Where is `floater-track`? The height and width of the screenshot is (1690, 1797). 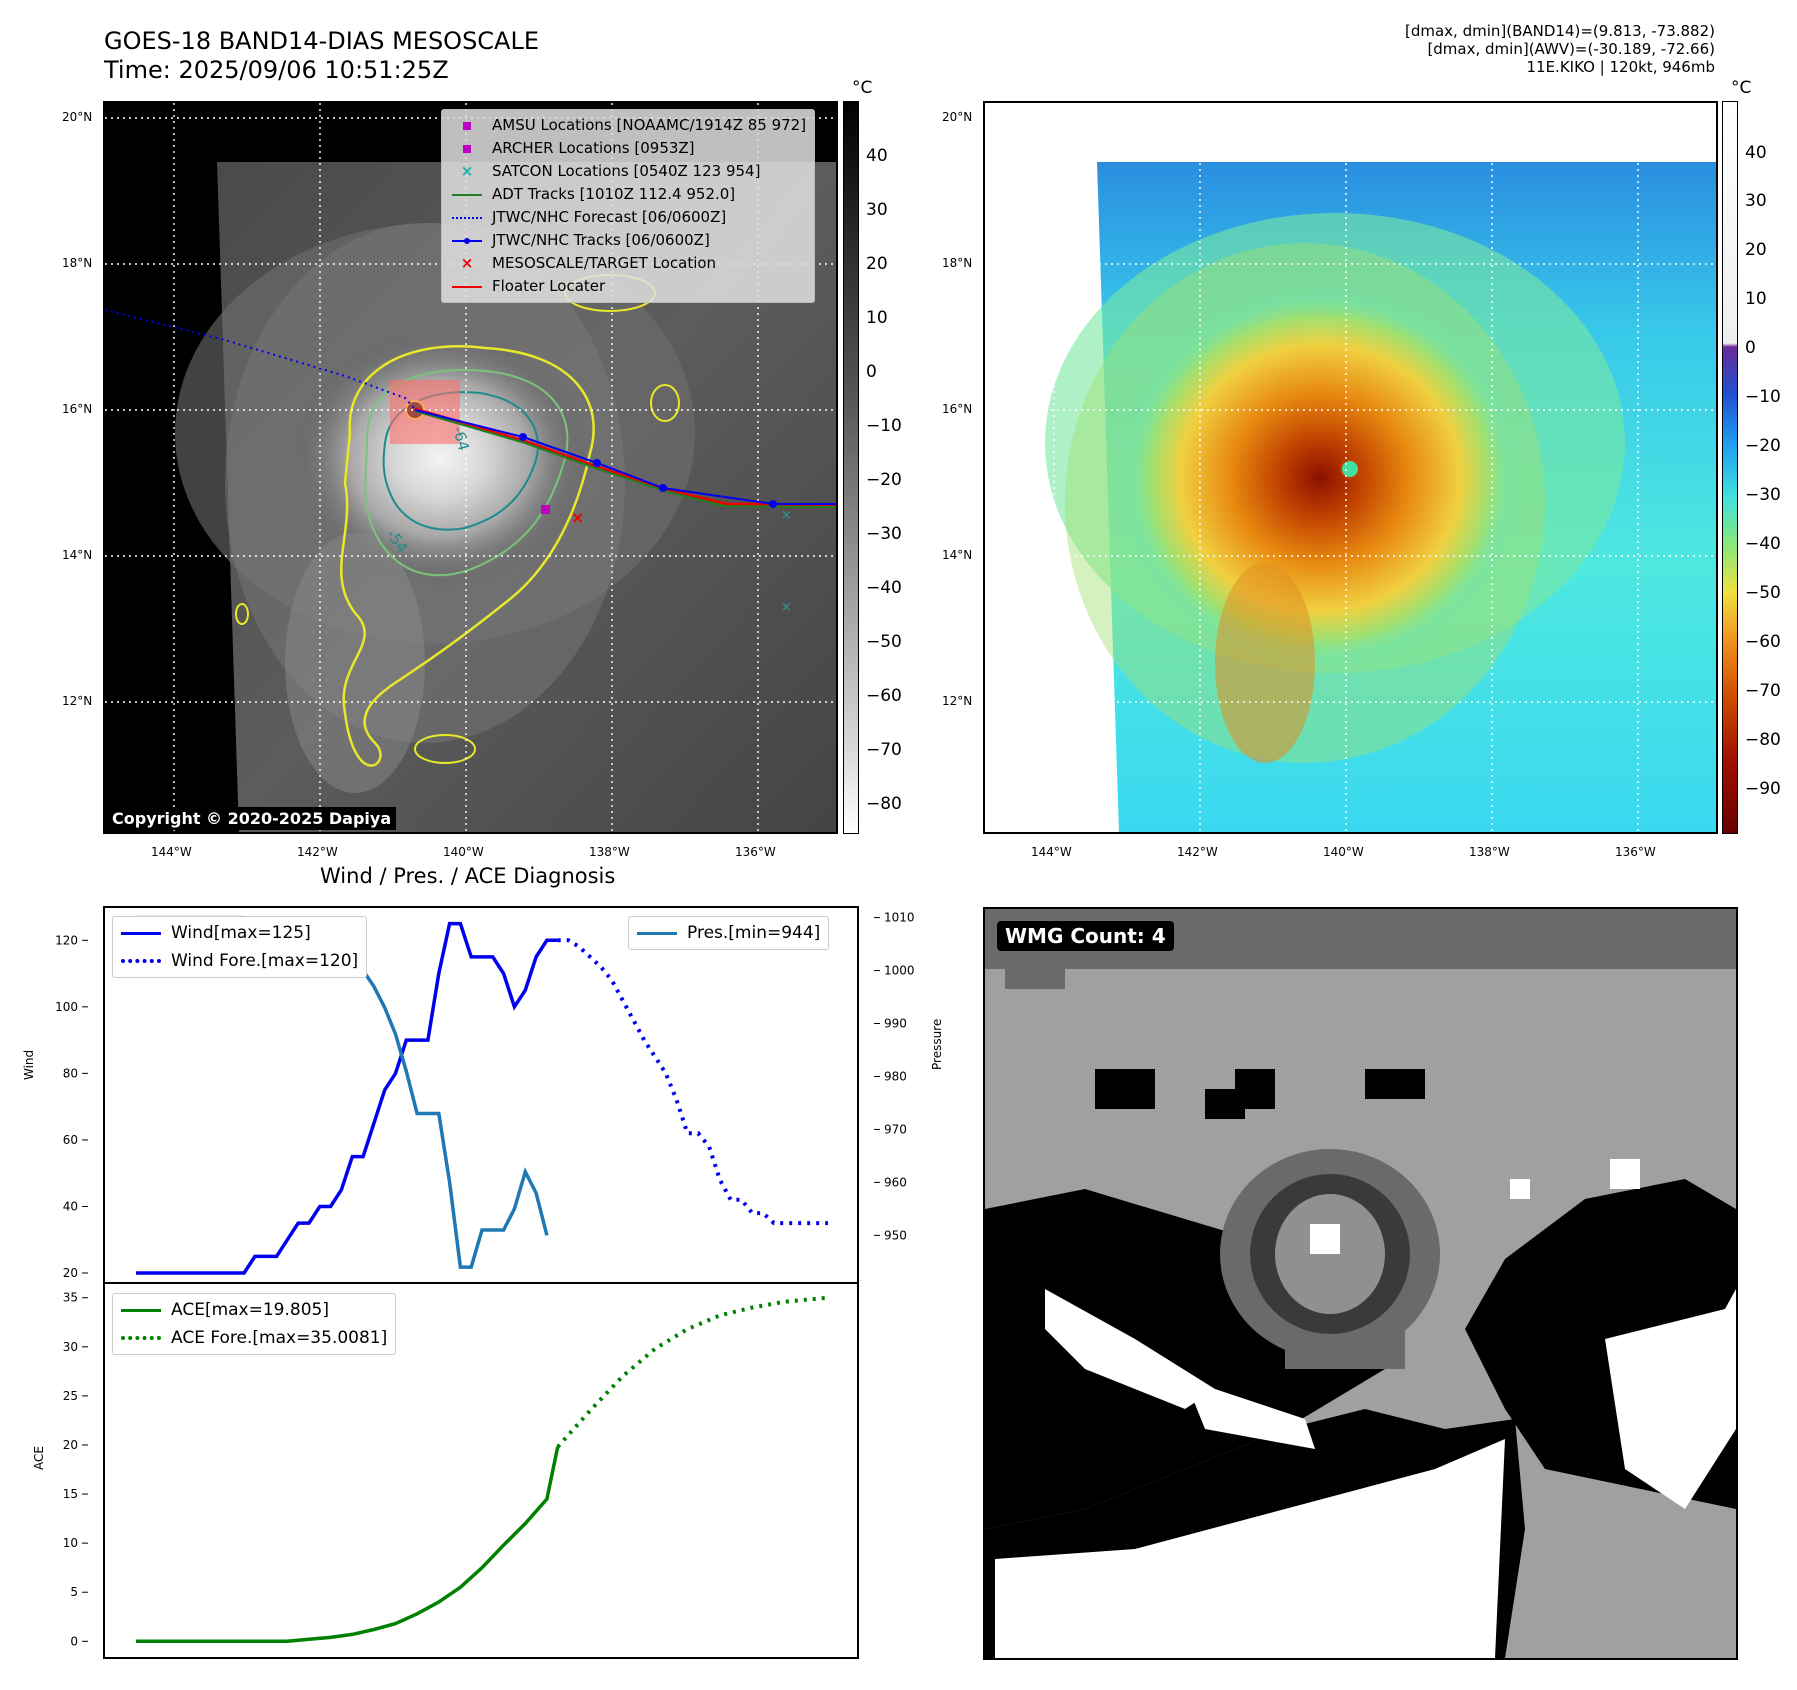 floater-track is located at coordinates (625, 457).